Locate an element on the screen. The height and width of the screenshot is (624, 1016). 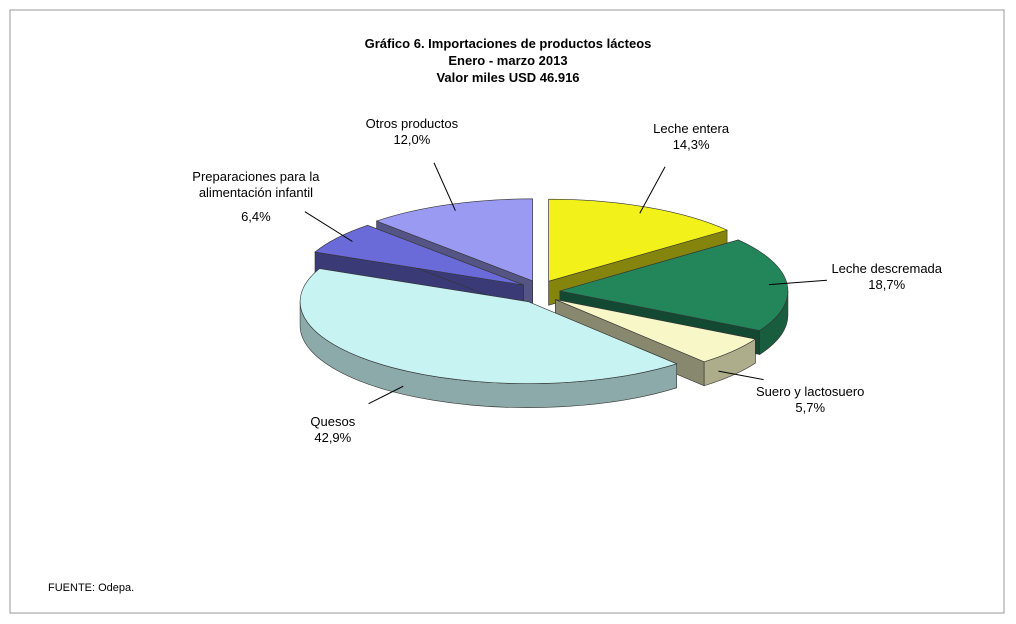
slice-label: Leche entera is located at coordinates (691, 129).